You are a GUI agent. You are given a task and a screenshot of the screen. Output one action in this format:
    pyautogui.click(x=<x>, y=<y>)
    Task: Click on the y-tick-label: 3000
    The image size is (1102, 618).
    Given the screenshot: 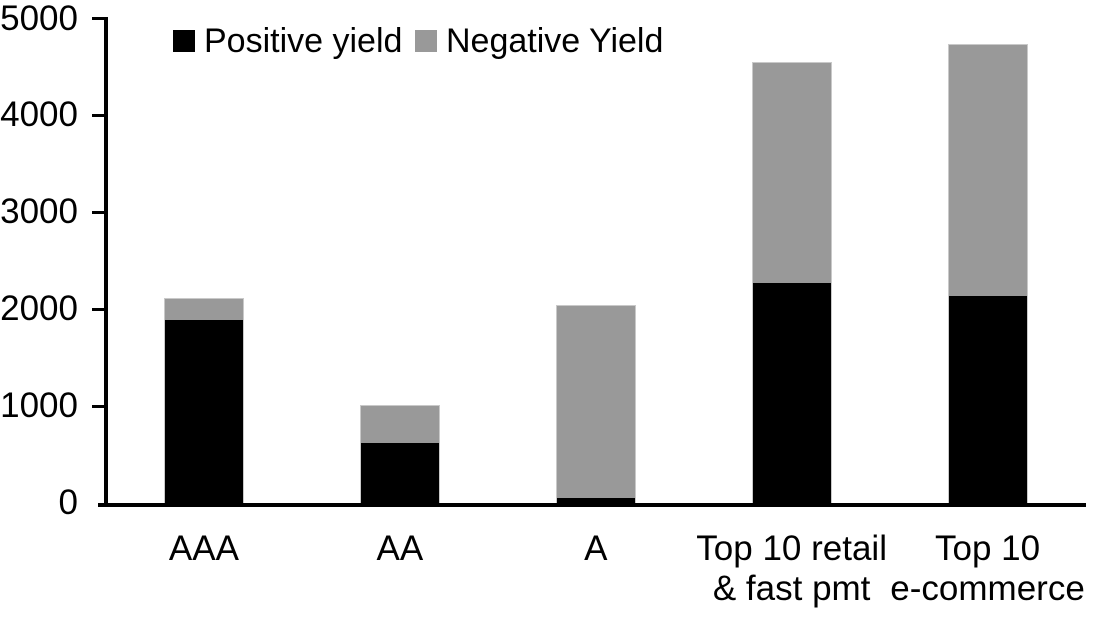 What is the action you would take?
    pyautogui.click(x=39, y=212)
    